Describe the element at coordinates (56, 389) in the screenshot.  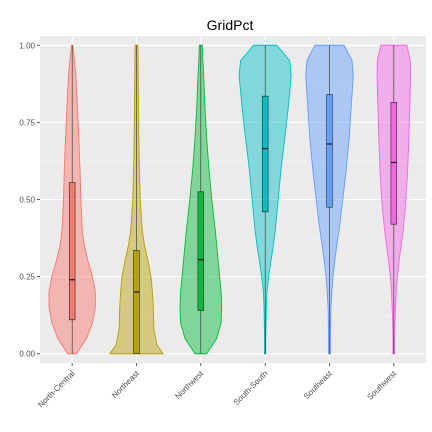
I see `x-tick-label: North-Central` at that location.